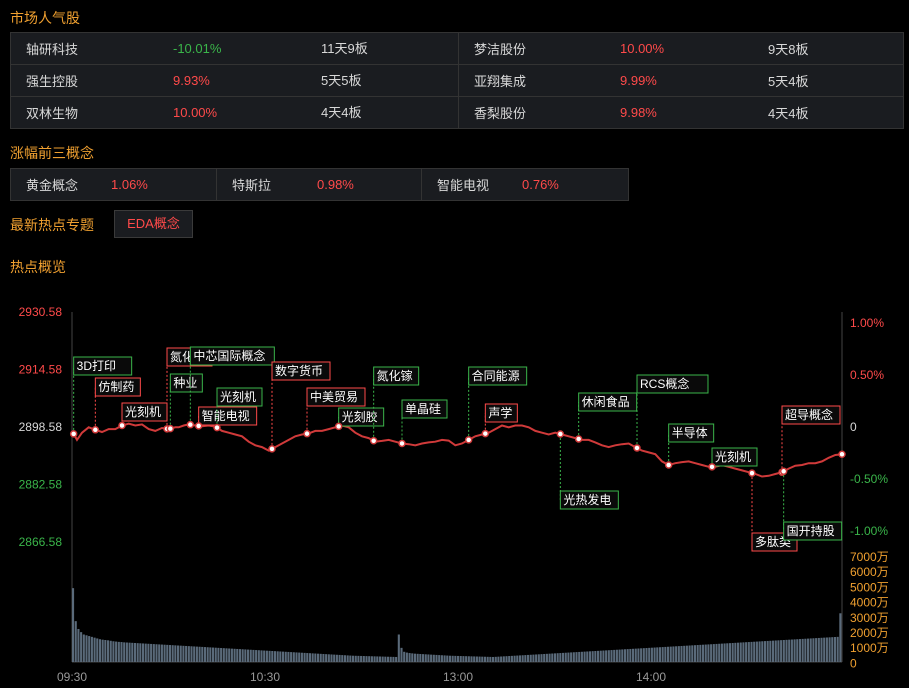  Describe the element at coordinates (52, 81) in the screenshot. I see `stock-name: 强生控股` at that location.